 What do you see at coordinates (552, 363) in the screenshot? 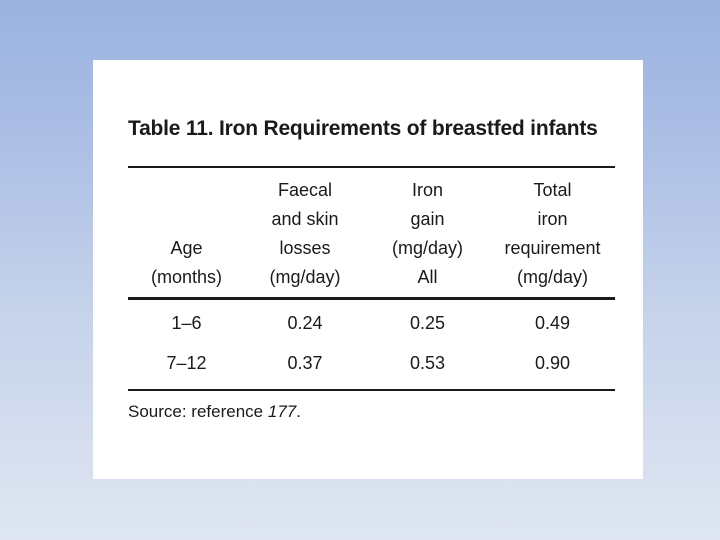
I see `cell-total-iron-requirement: 0.90` at bounding box center [552, 363].